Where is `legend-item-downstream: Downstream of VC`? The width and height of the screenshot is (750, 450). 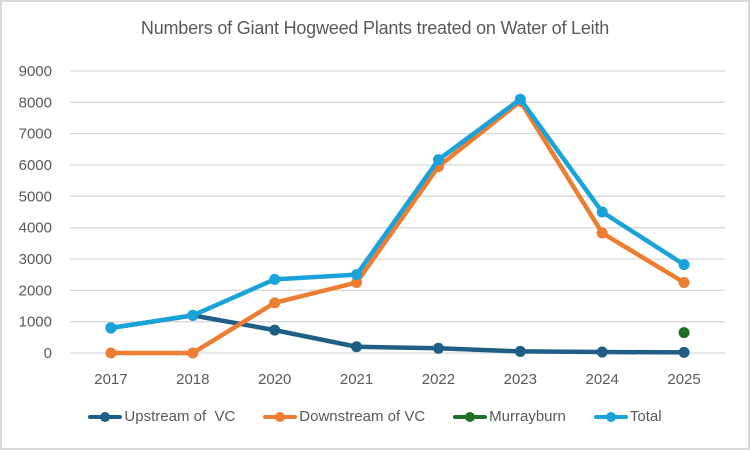 legend-item-downstream: Downstream of VC is located at coordinates (344, 416).